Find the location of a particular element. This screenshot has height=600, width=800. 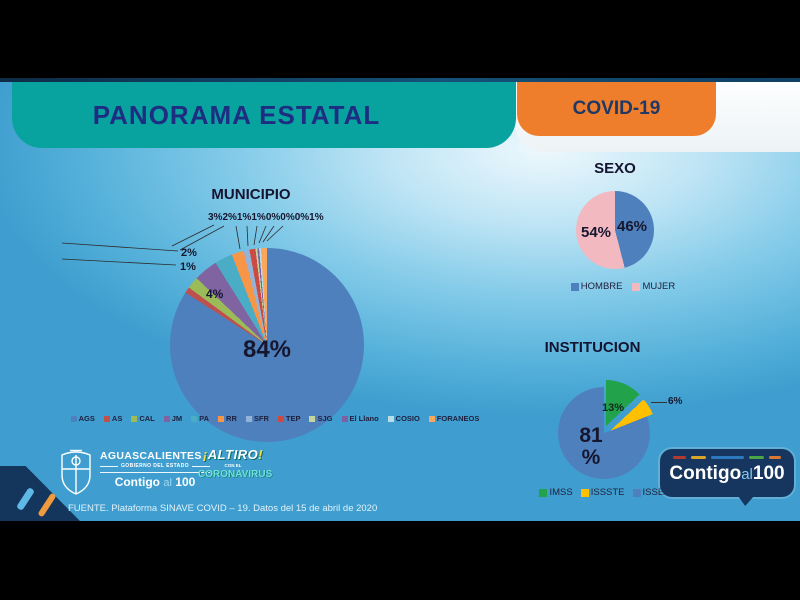

altiro-title: ¡ALTIRO! is located at coordinates (233, 454).